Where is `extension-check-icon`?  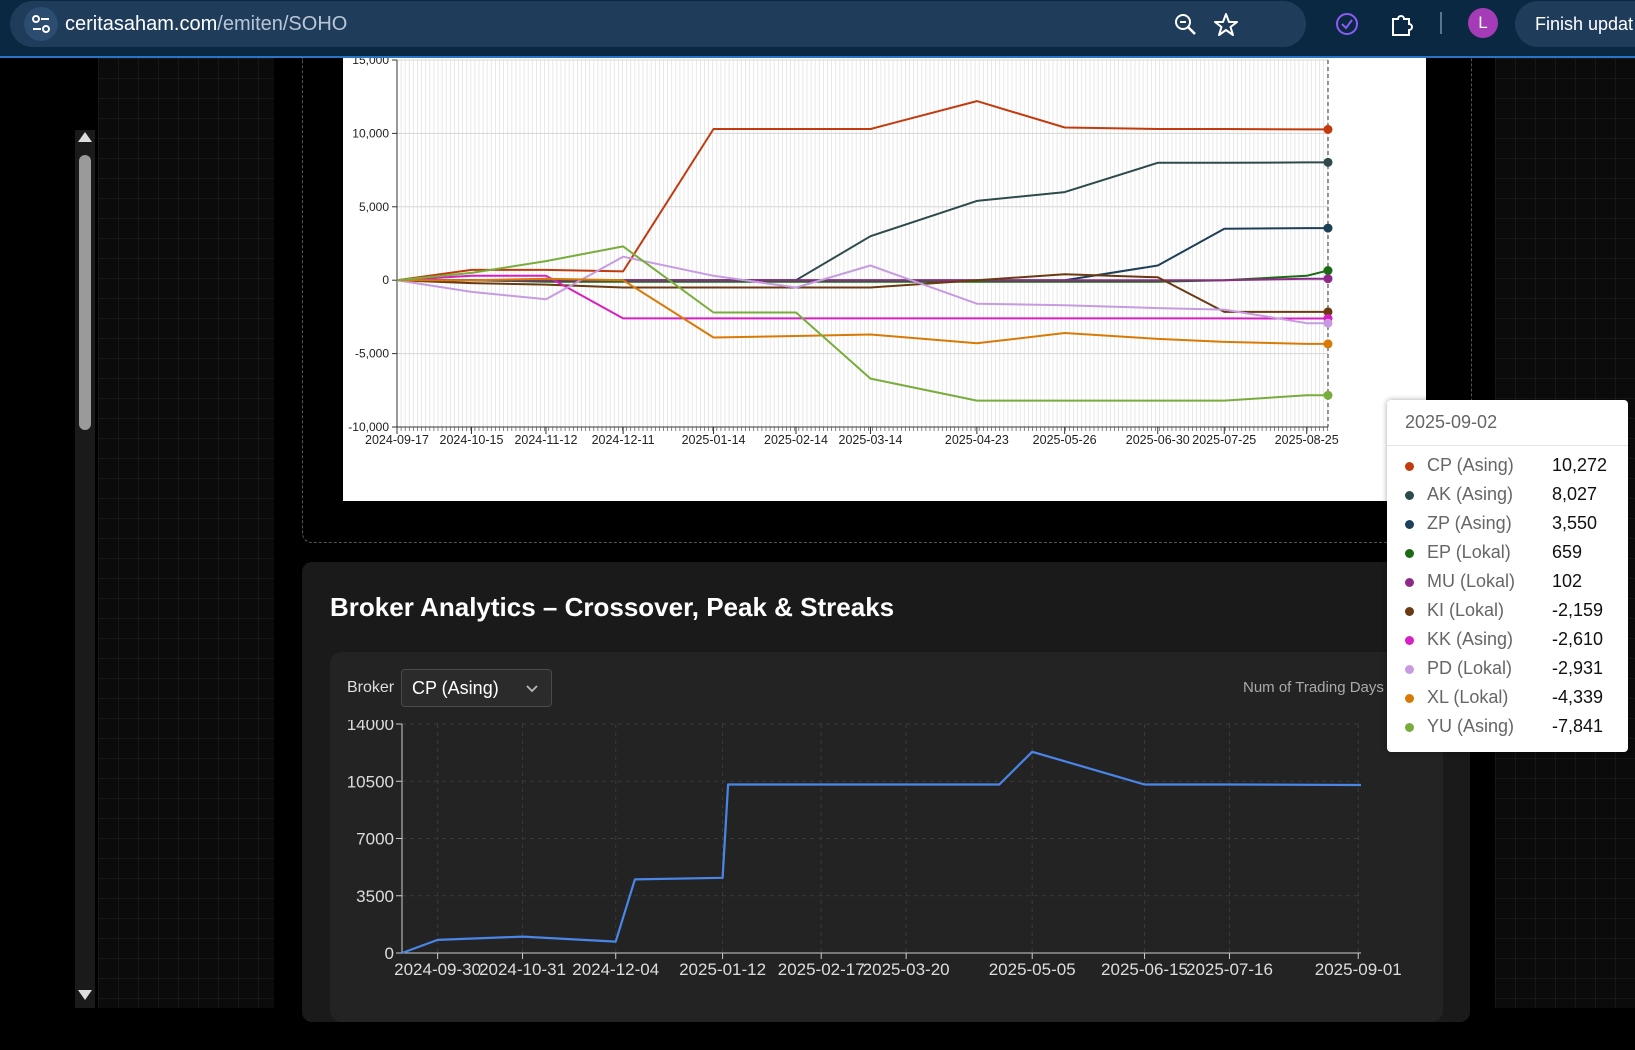 extension-check-icon is located at coordinates (1347, 24).